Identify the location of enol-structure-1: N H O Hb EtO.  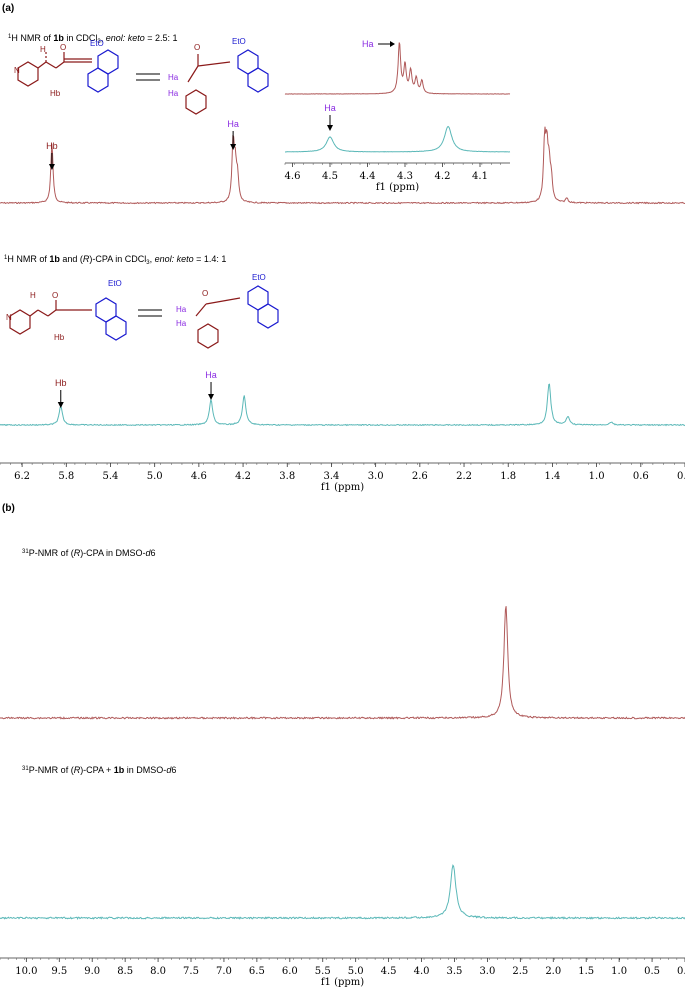
(66, 68).